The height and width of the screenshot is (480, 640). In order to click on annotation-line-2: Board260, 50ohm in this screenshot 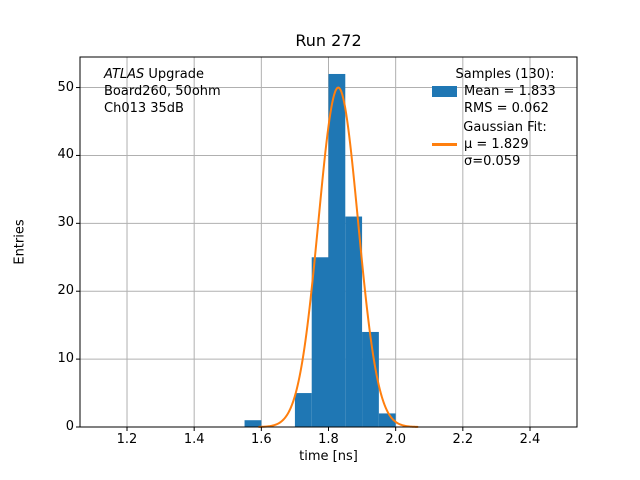, I will do `click(162, 91)`.